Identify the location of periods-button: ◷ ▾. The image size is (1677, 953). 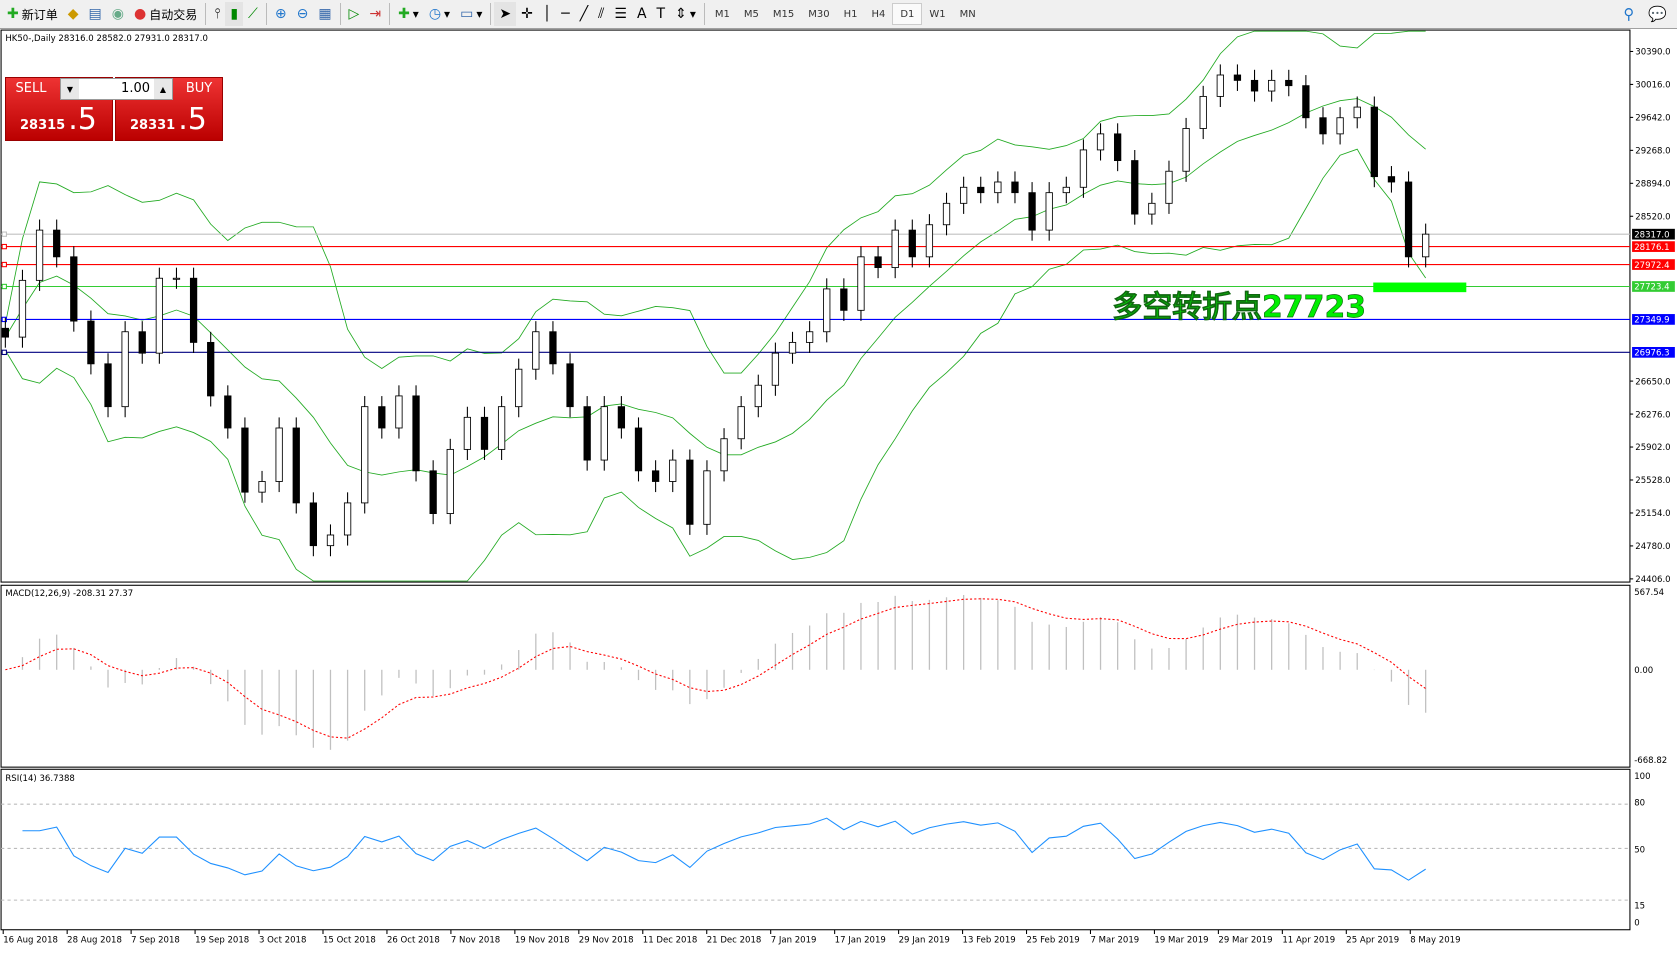
(439, 14).